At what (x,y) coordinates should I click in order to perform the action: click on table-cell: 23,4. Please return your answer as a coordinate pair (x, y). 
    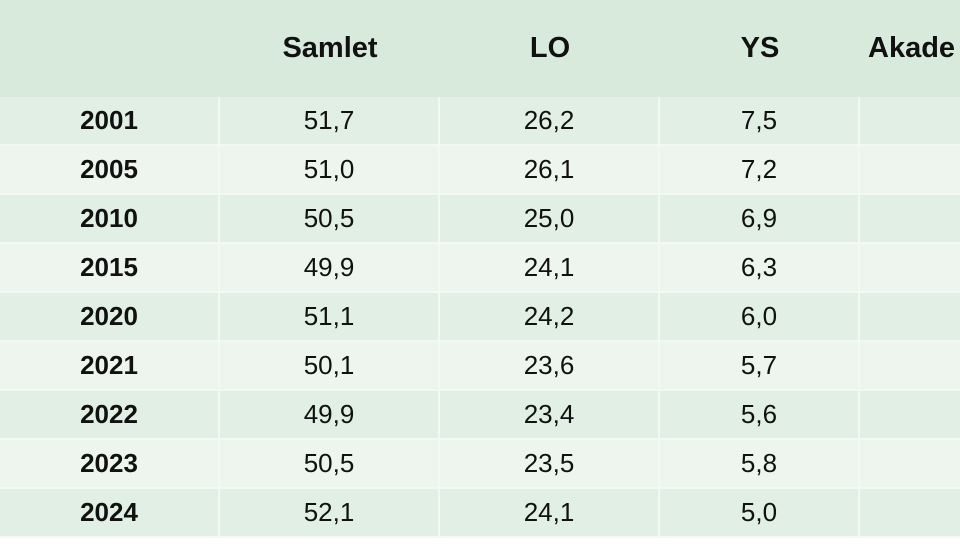
    Looking at the image, I should click on (550, 415).